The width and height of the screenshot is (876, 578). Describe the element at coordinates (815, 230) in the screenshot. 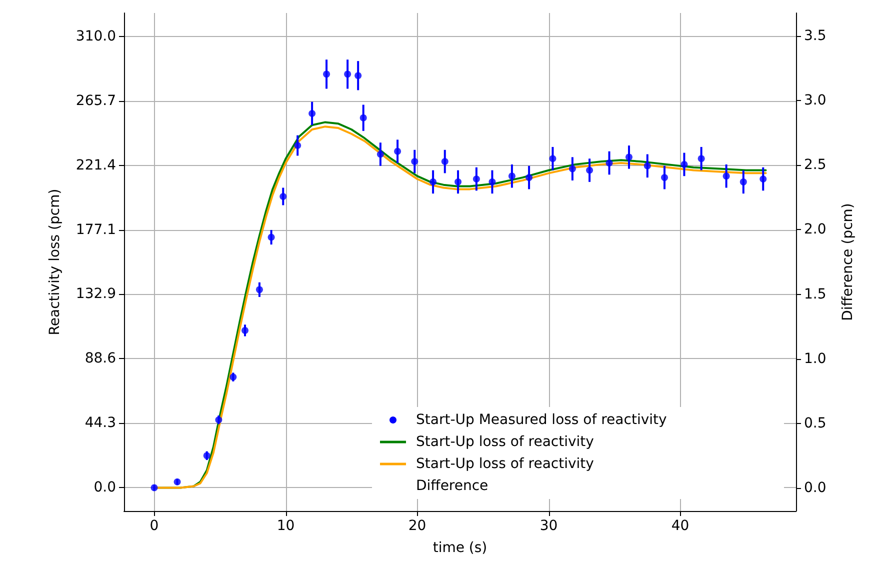

I see `y2-tick-label: 2.0` at that location.